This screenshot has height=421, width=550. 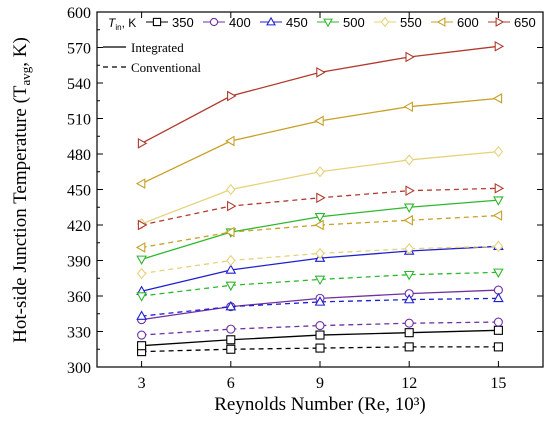 I want to click on y-tick-label: 510, so click(x=79, y=120).